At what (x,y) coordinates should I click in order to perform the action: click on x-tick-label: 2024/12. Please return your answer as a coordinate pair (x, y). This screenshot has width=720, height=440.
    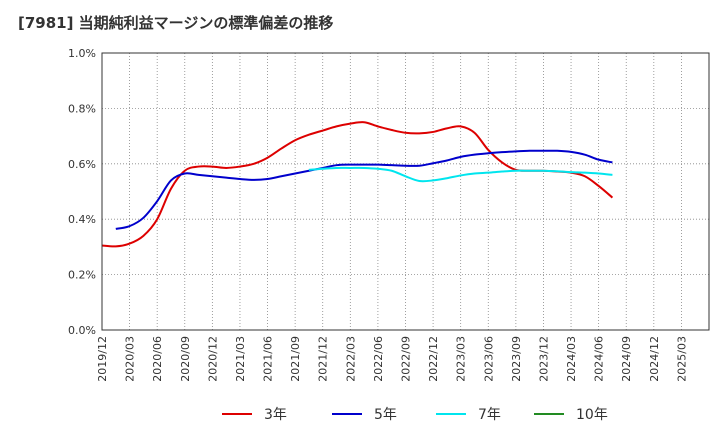
    Looking at the image, I should click on (654, 359).